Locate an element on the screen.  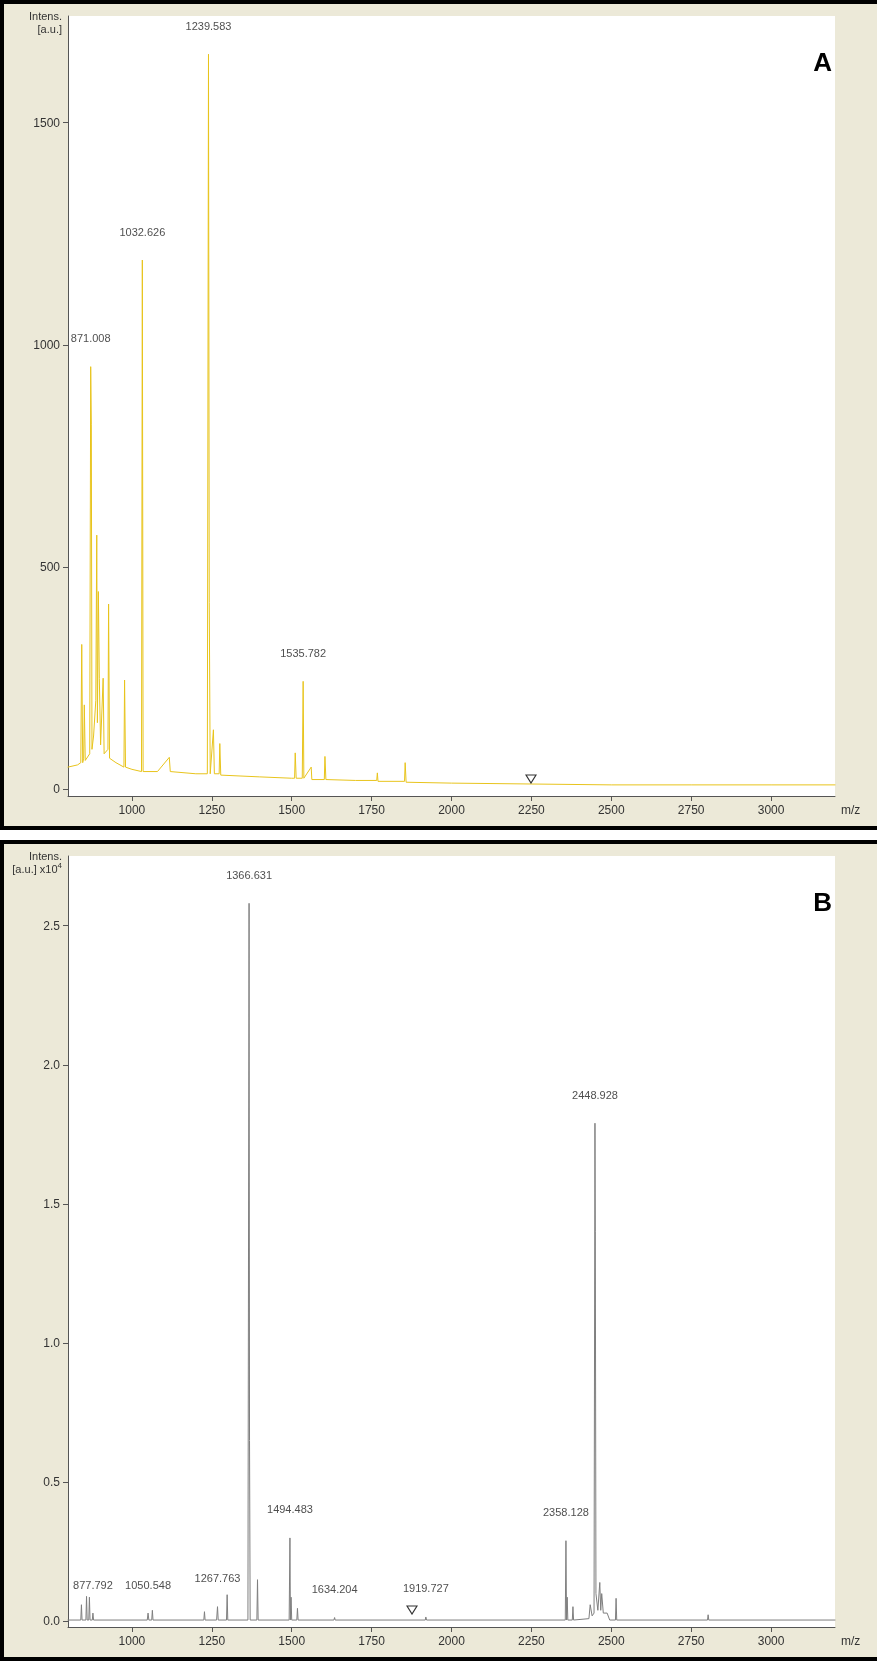
annotation: 877.792 is located at coordinates (93, 1584).